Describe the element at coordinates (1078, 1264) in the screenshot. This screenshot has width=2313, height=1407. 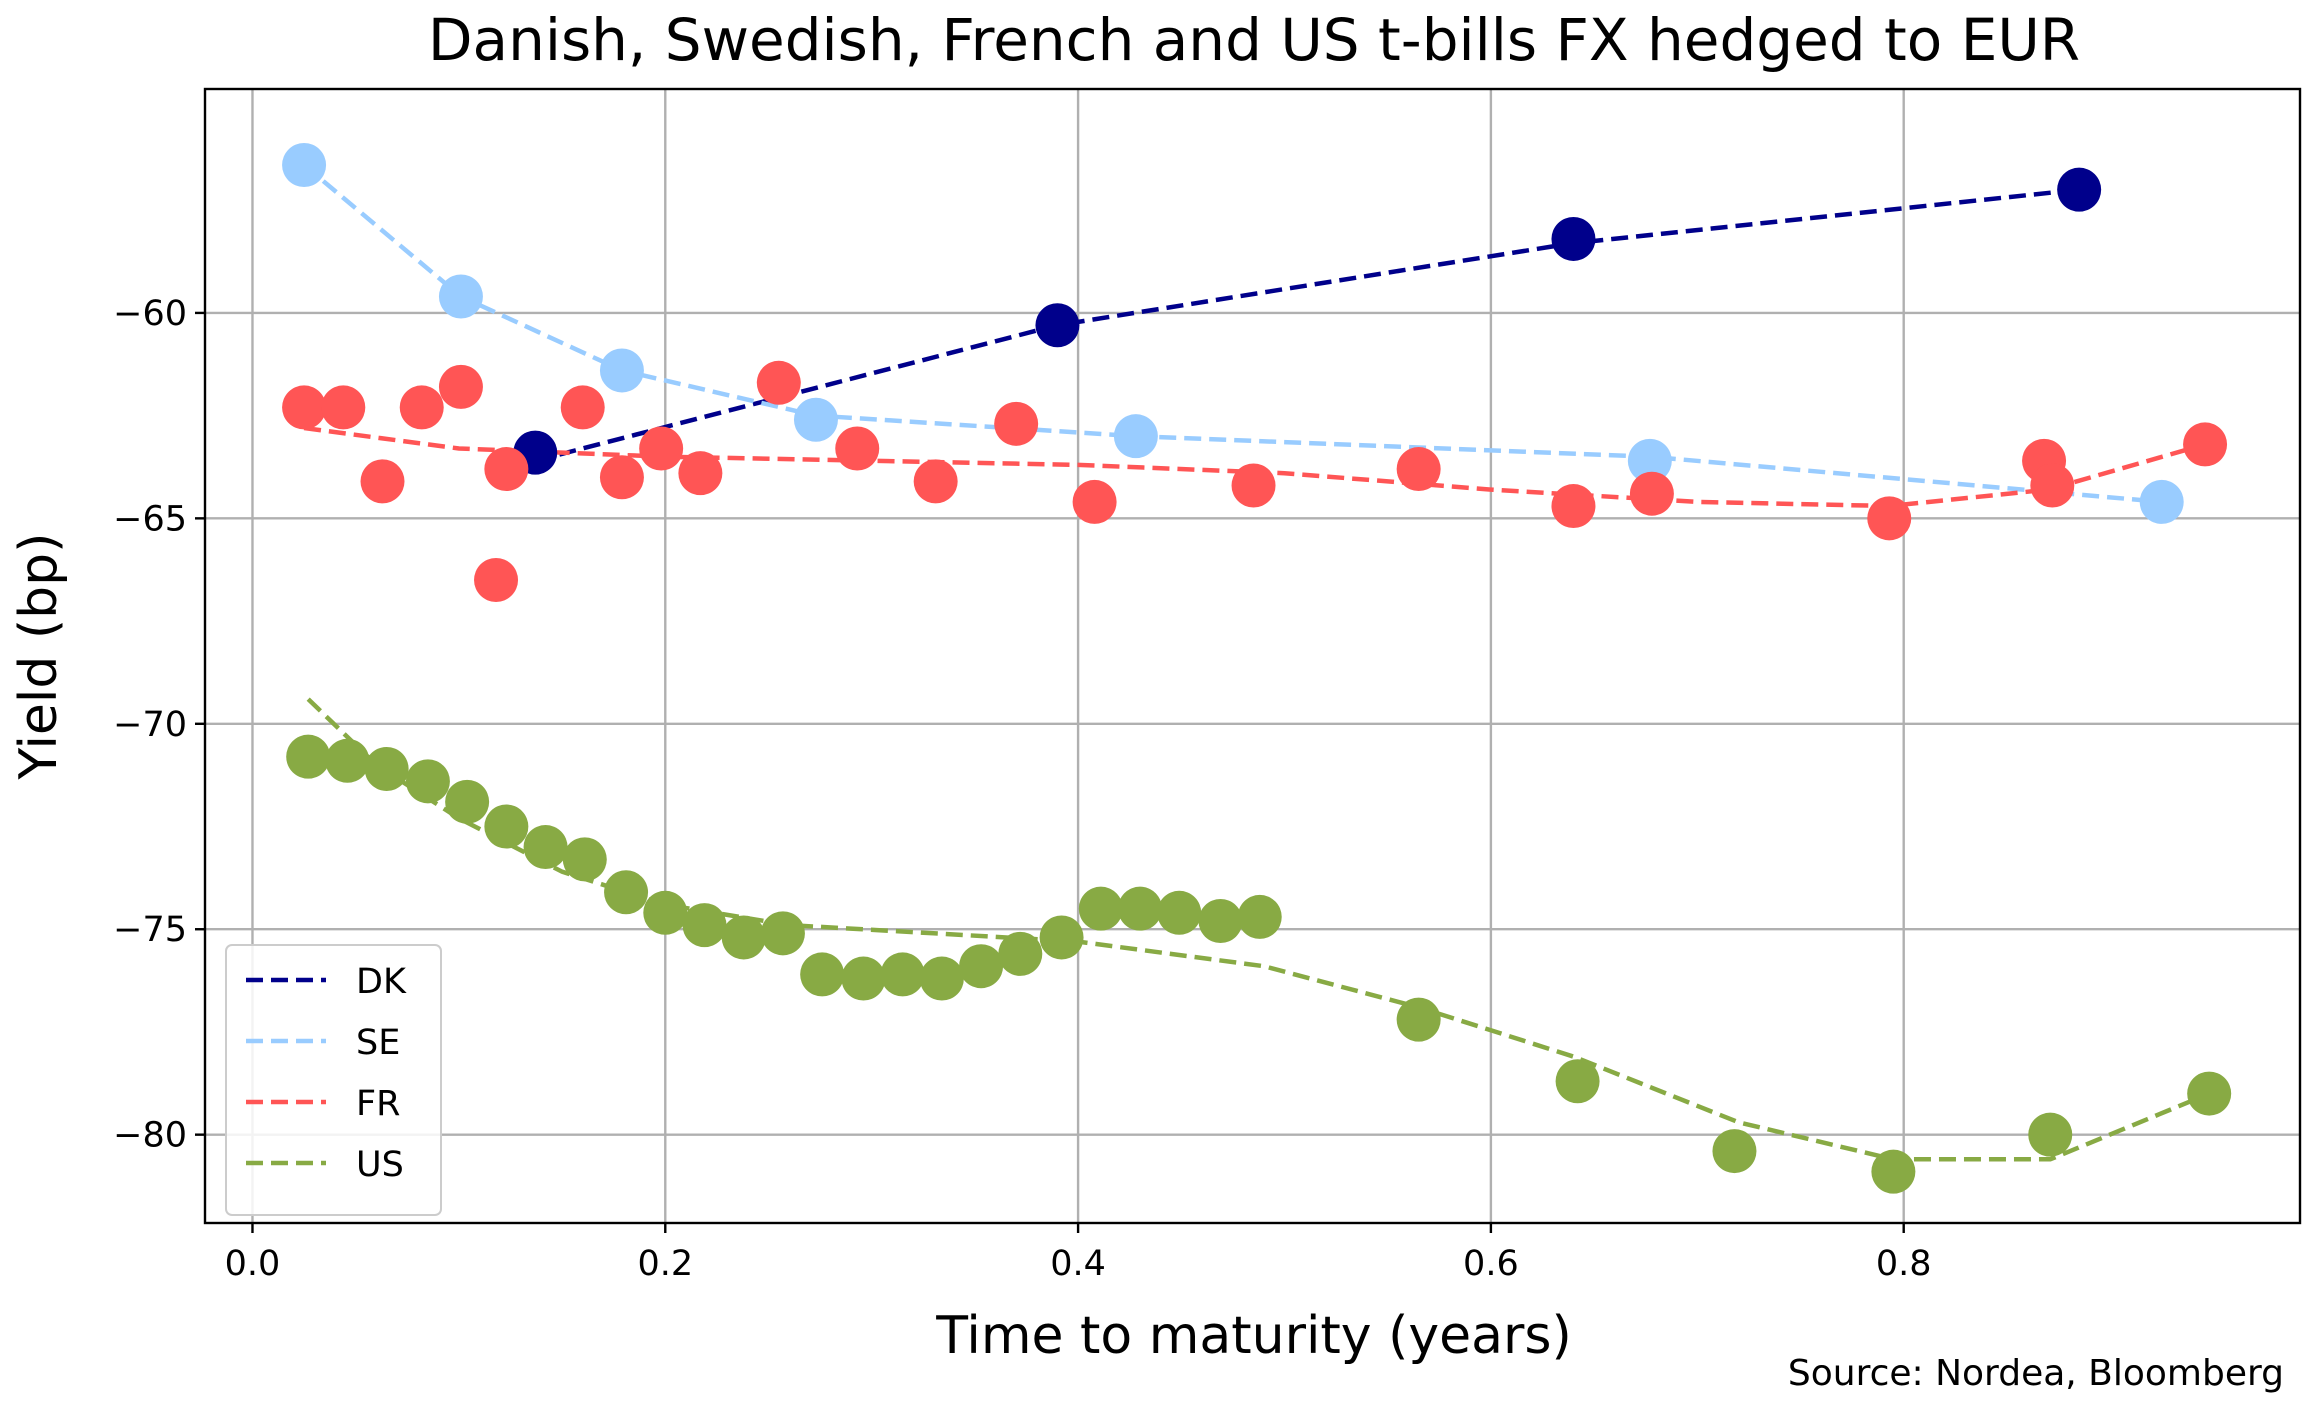
I see `x-tick-label: 0.4` at that location.